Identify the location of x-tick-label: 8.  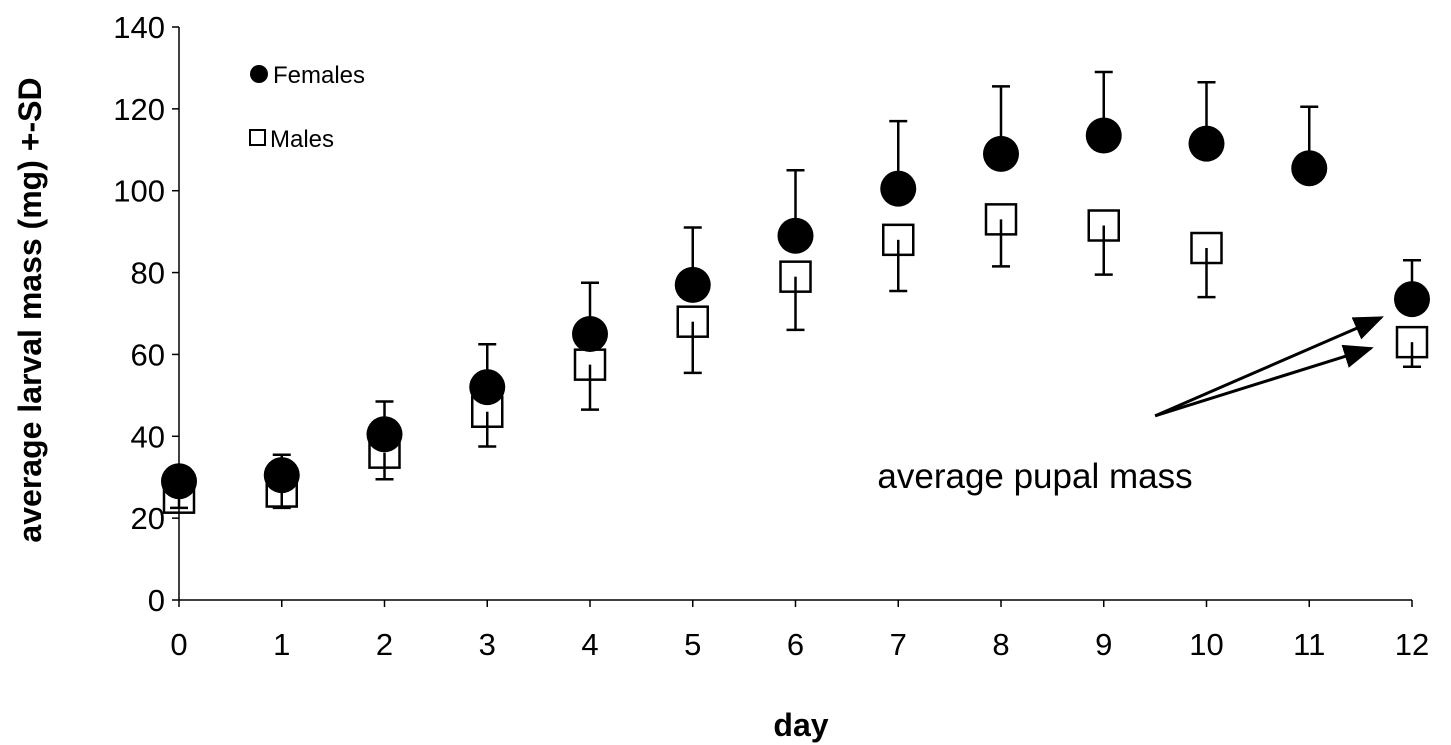
(1000, 644).